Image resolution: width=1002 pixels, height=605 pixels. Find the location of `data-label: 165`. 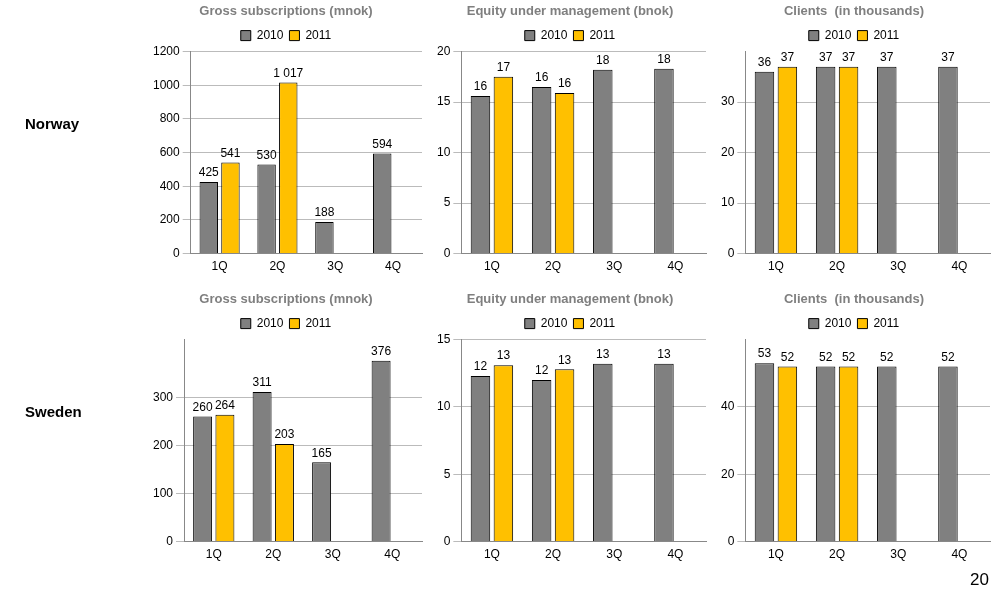

data-label: 165 is located at coordinates (321, 452).